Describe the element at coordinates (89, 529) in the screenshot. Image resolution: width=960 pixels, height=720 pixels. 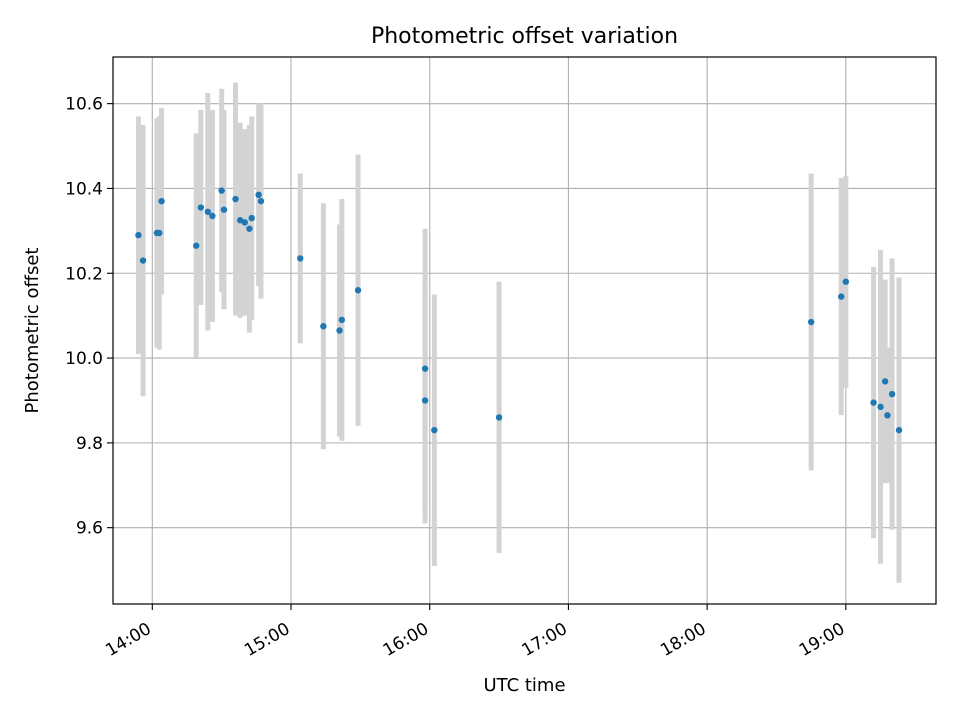
I see `y-tick-label: 9.6` at that location.